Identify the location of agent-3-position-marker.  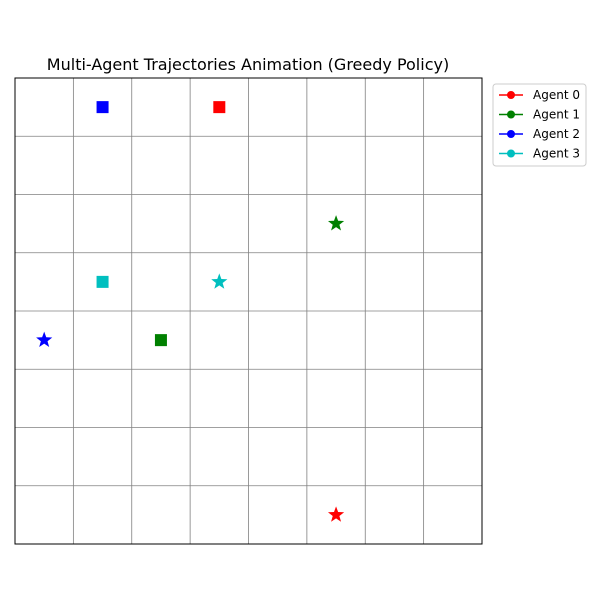
(102, 281).